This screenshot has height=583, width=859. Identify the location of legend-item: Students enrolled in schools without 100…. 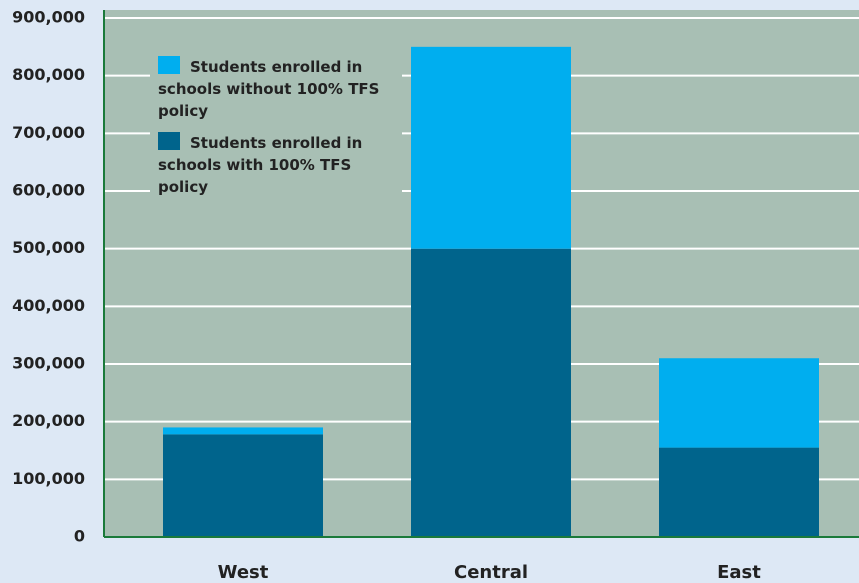
(276, 89).